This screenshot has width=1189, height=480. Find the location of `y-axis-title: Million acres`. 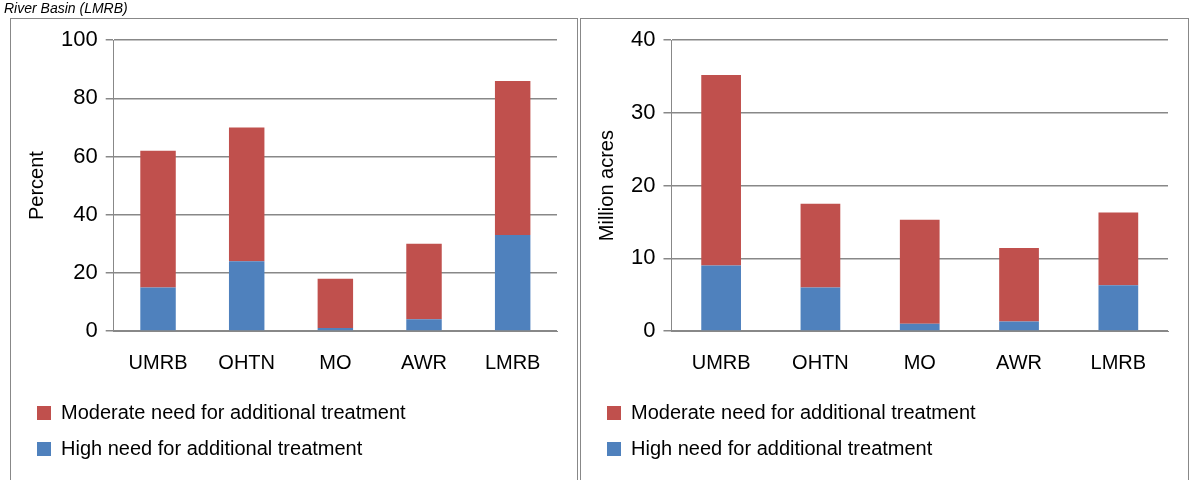

y-axis-title: Million acres is located at coordinates (605, 186).